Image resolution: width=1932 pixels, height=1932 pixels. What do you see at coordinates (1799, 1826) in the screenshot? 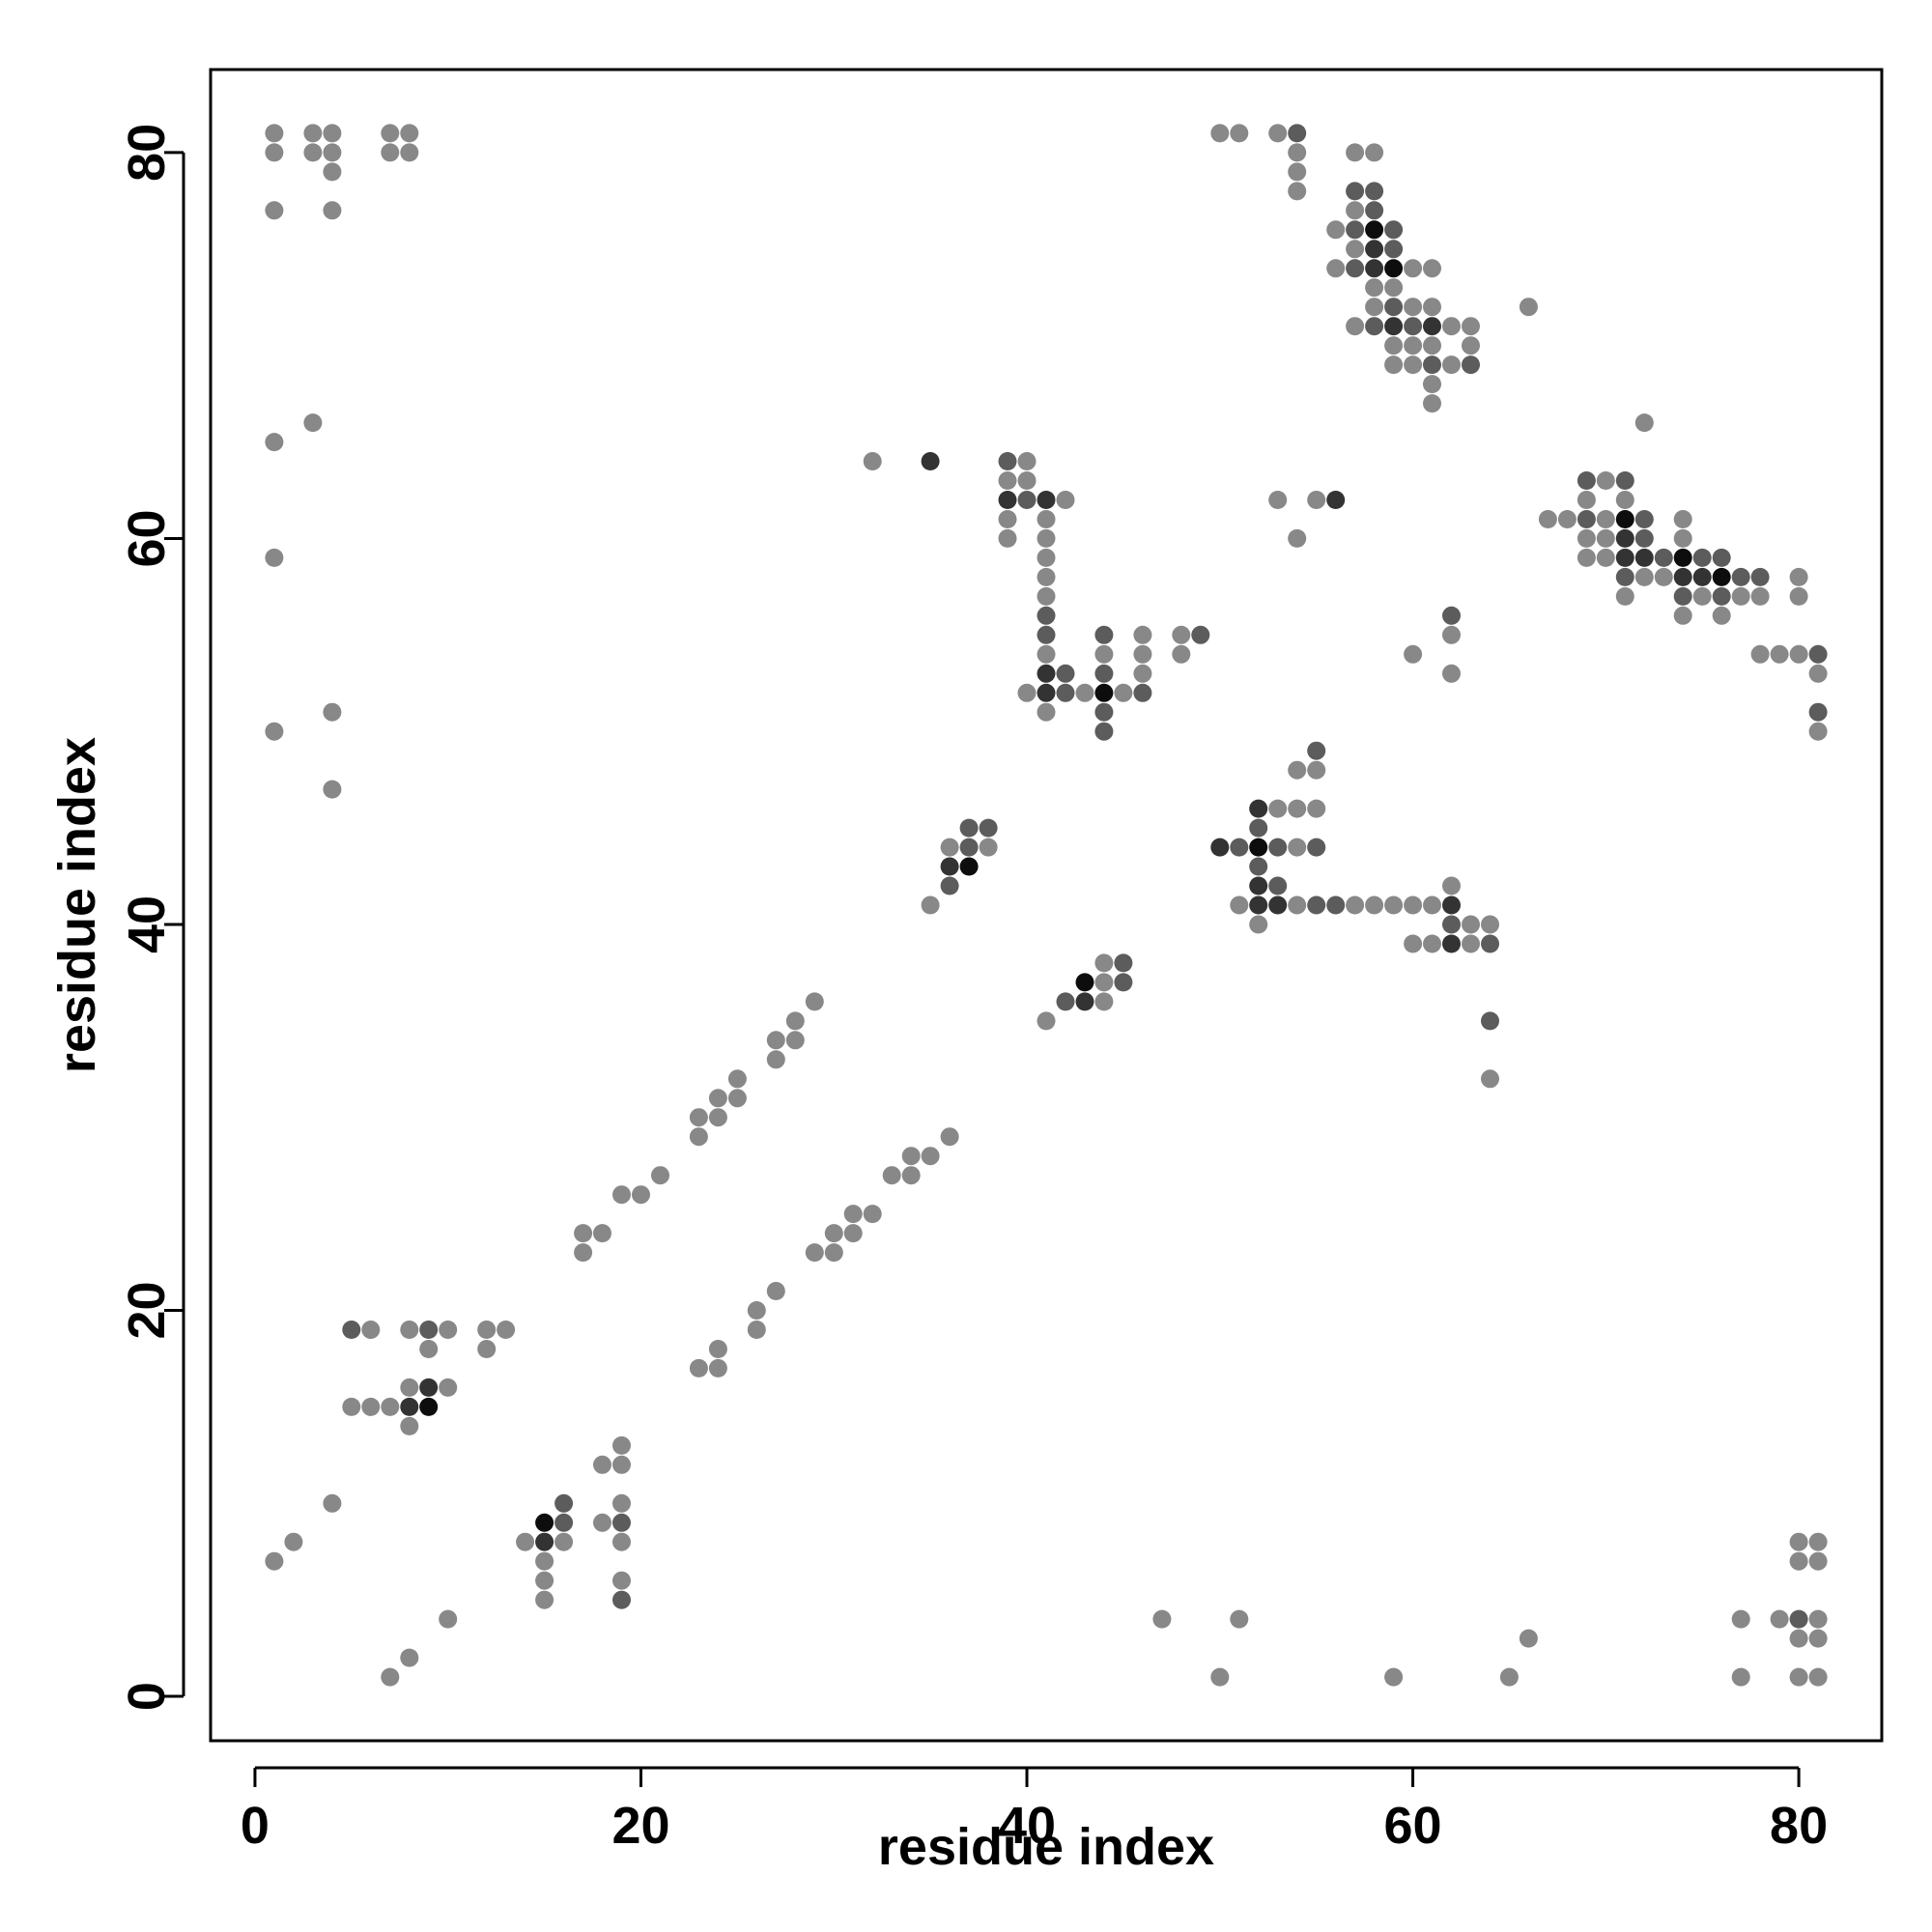
I see `x-tick-label: 80` at bounding box center [1799, 1826].